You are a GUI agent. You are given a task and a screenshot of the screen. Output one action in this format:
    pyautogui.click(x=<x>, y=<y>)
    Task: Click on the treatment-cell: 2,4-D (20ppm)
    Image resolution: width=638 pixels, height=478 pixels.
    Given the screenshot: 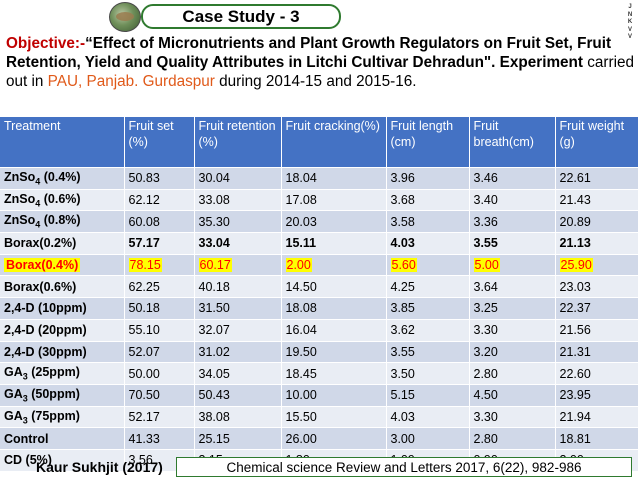 What is the action you would take?
    pyautogui.click(x=62, y=329)
    